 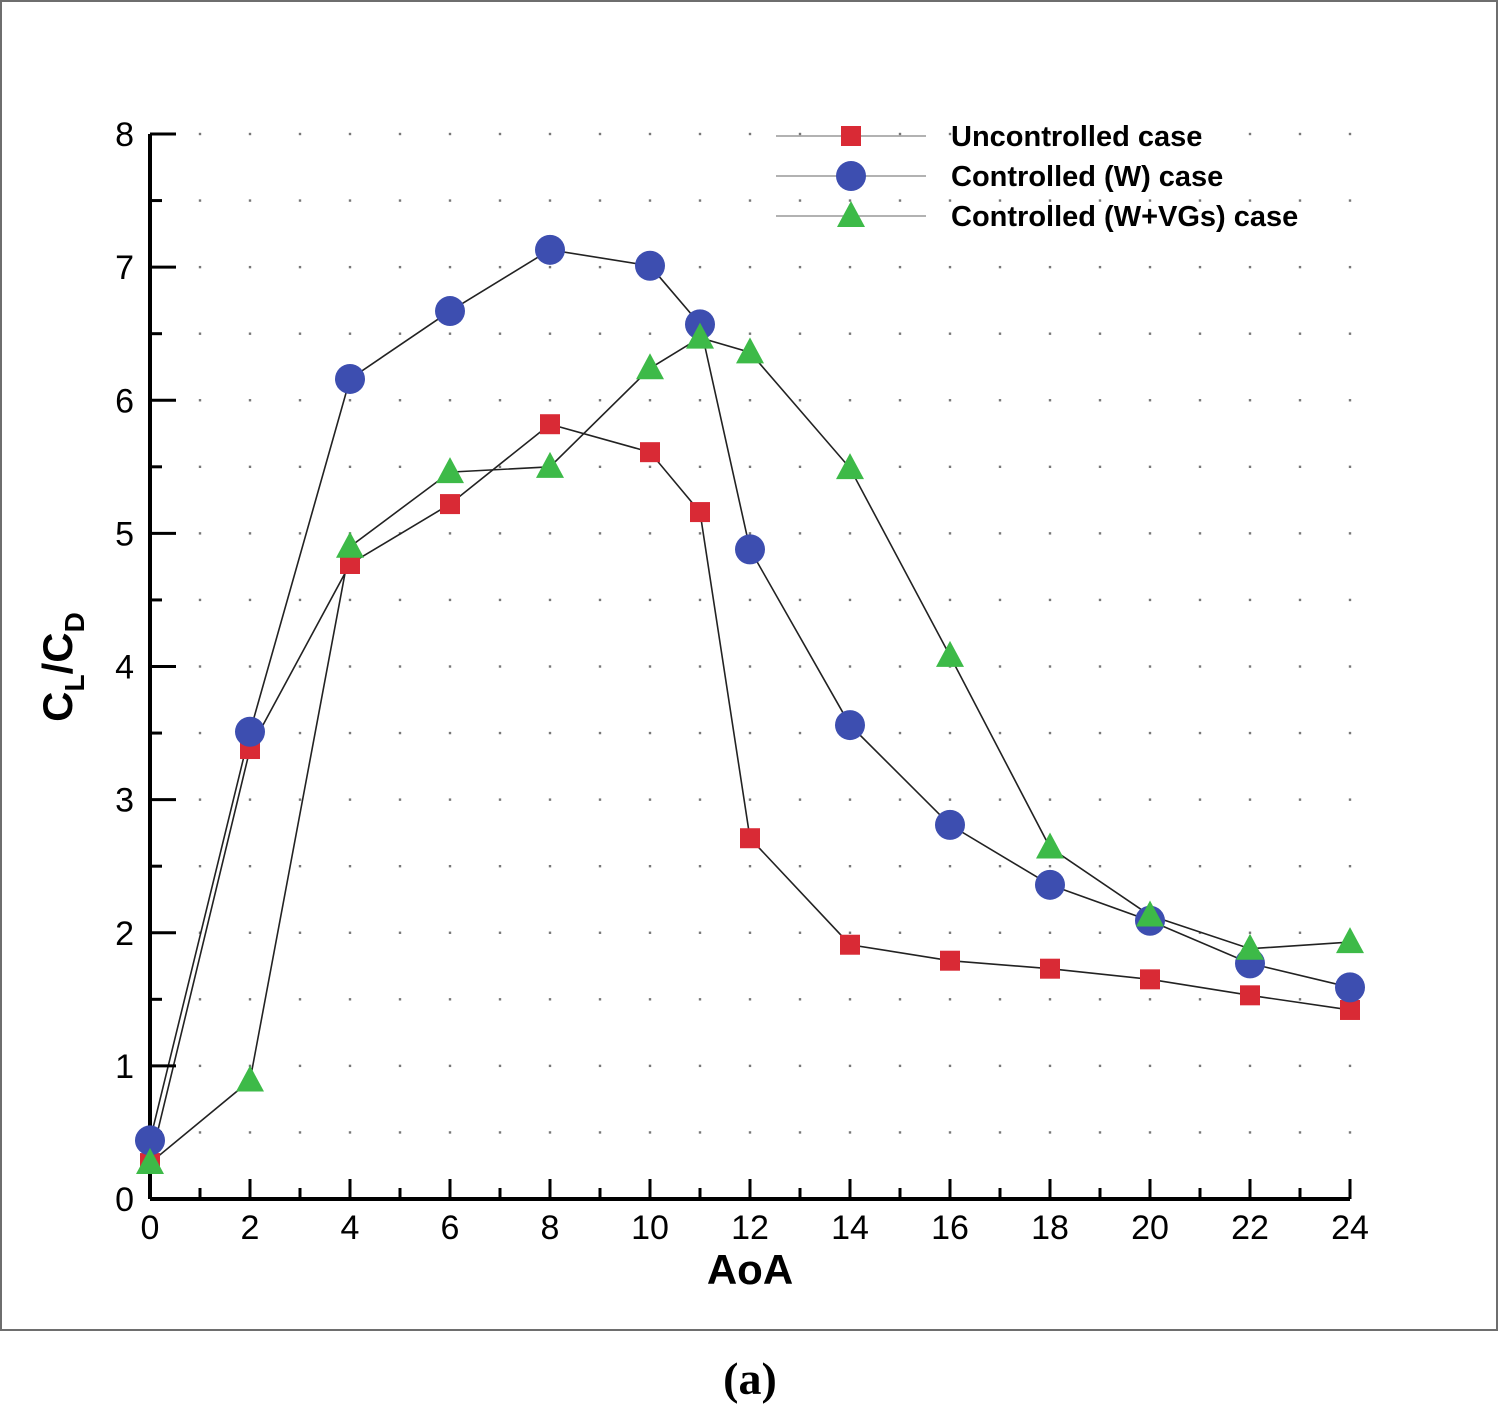 What do you see at coordinates (150, 1228) in the screenshot?
I see `x-tick-label: 0` at bounding box center [150, 1228].